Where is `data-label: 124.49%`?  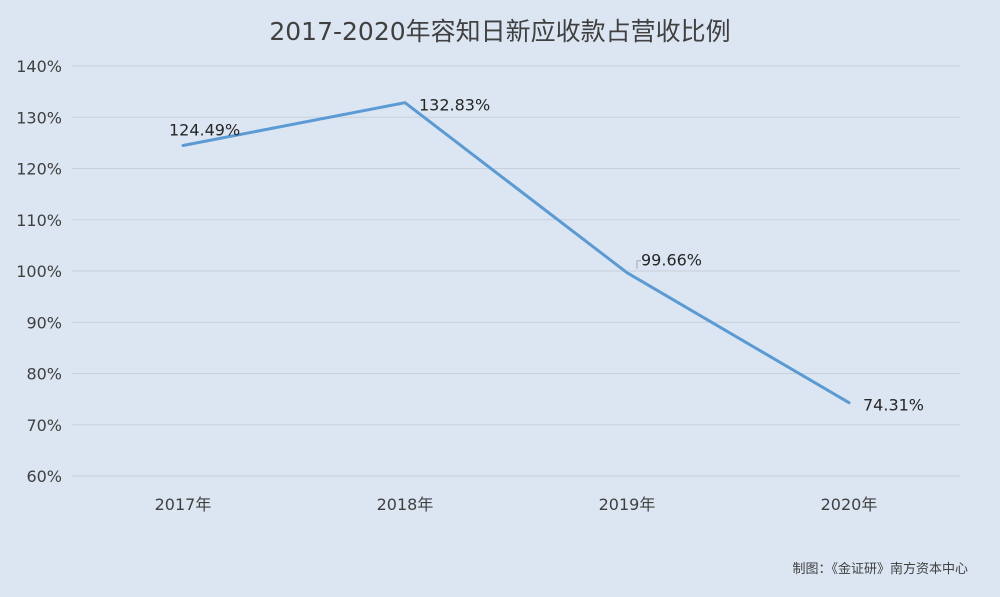
data-label: 124.49% is located at coordinates (204, 129).